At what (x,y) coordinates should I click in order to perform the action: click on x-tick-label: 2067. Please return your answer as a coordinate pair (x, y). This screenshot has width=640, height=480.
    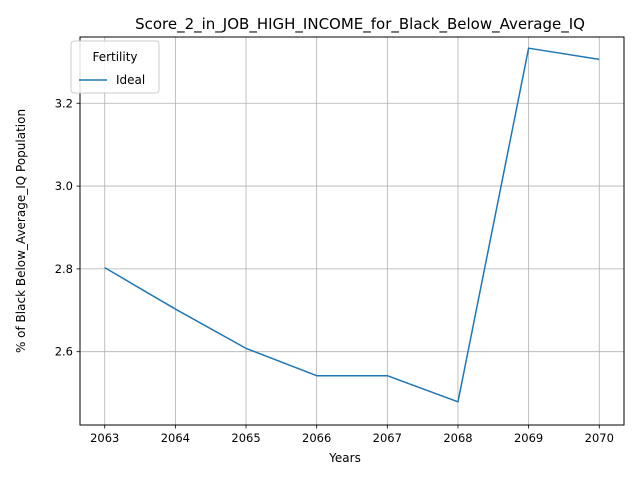
    Looking at the image, I should click on (387, 438).